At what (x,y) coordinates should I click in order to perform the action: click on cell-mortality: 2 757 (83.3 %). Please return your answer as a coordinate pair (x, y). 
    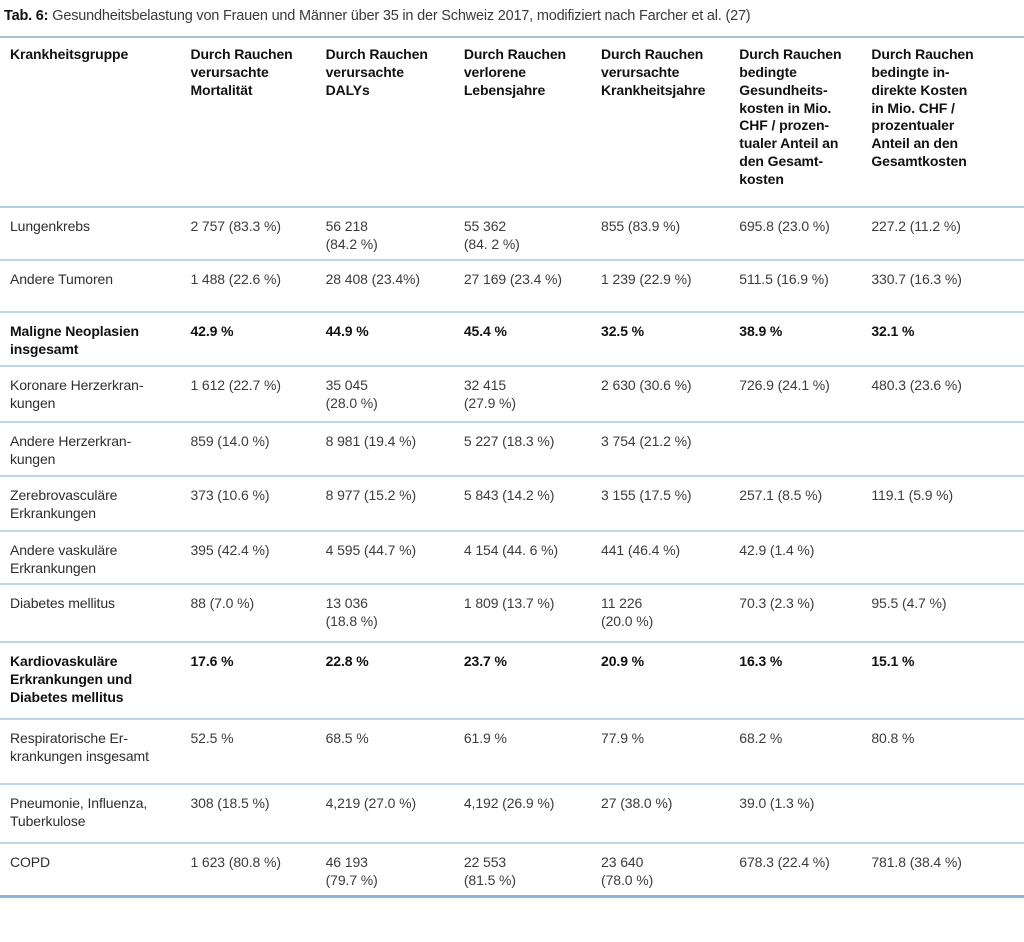
    Looking at the image, I should click on (258, 234).